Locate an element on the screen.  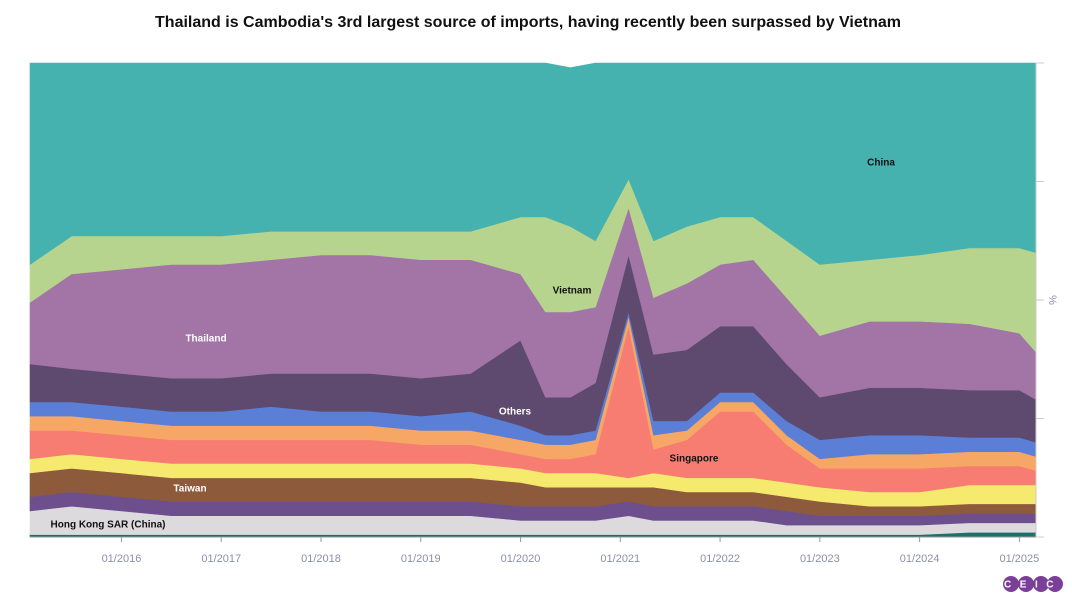
x-tick-label: 01/2024 is located at coordinates (920, 559).